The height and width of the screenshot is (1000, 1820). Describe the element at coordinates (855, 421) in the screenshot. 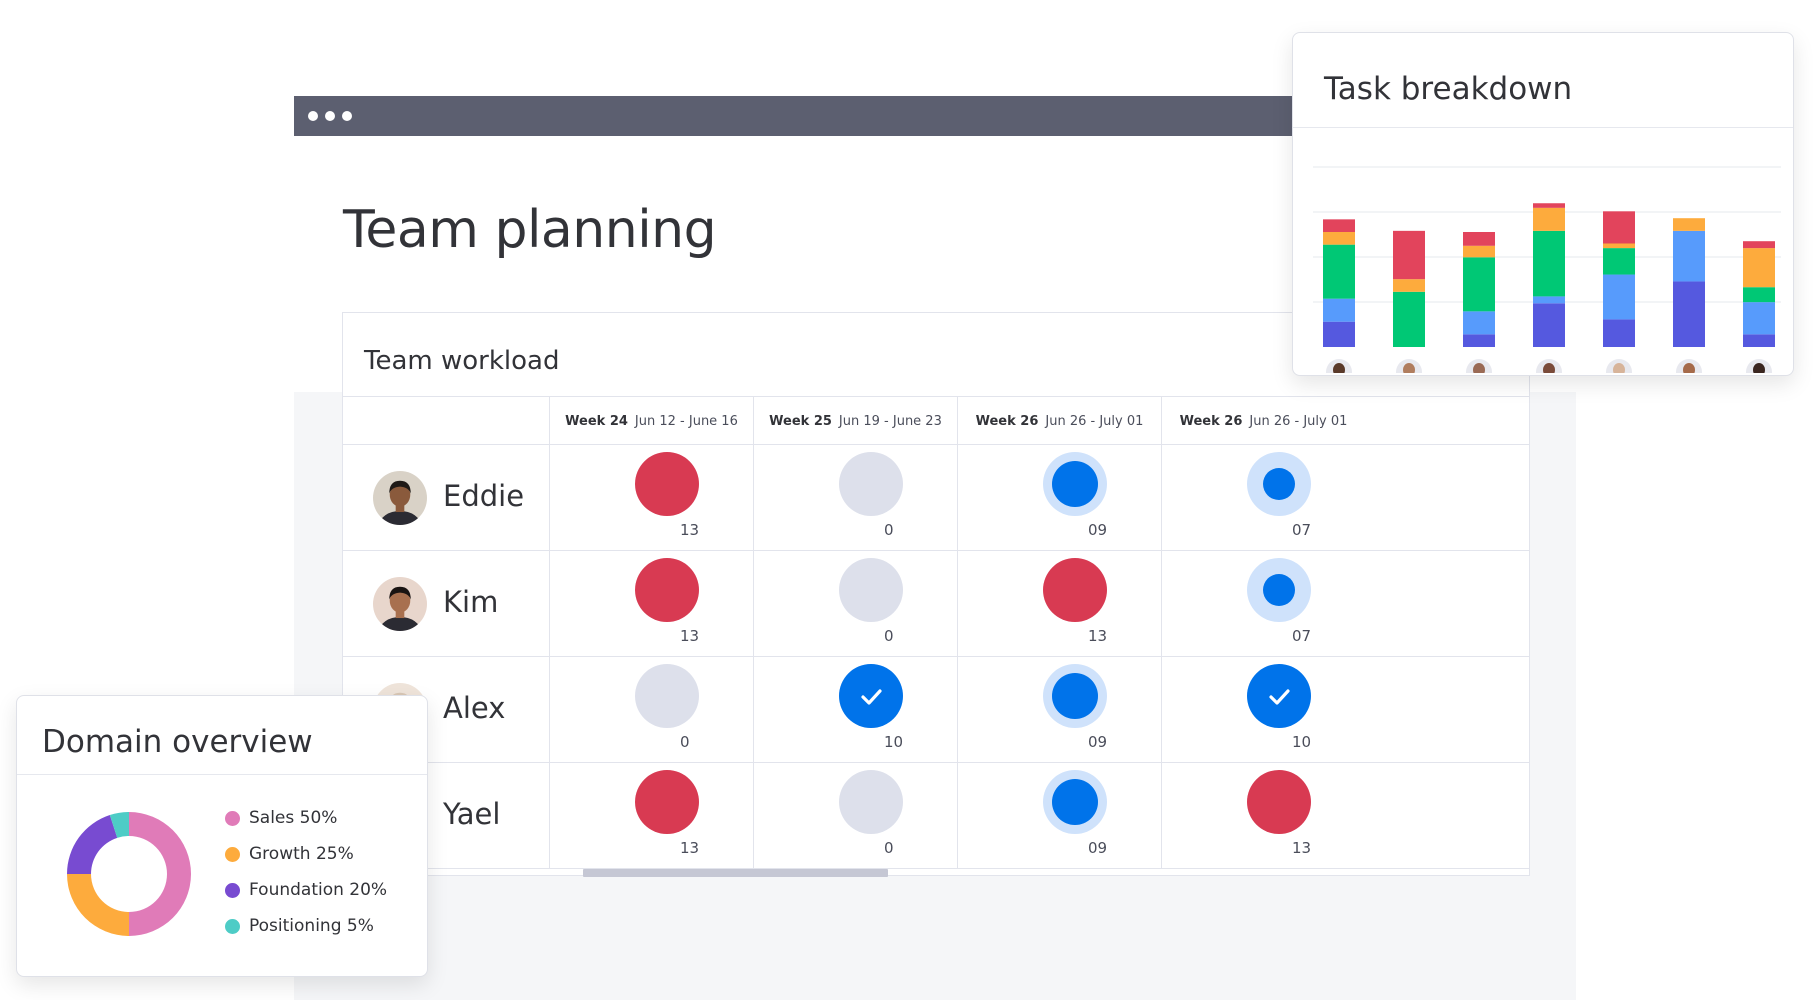

I see `week-header: Week 25 Jun 19 - June 23` at that location.